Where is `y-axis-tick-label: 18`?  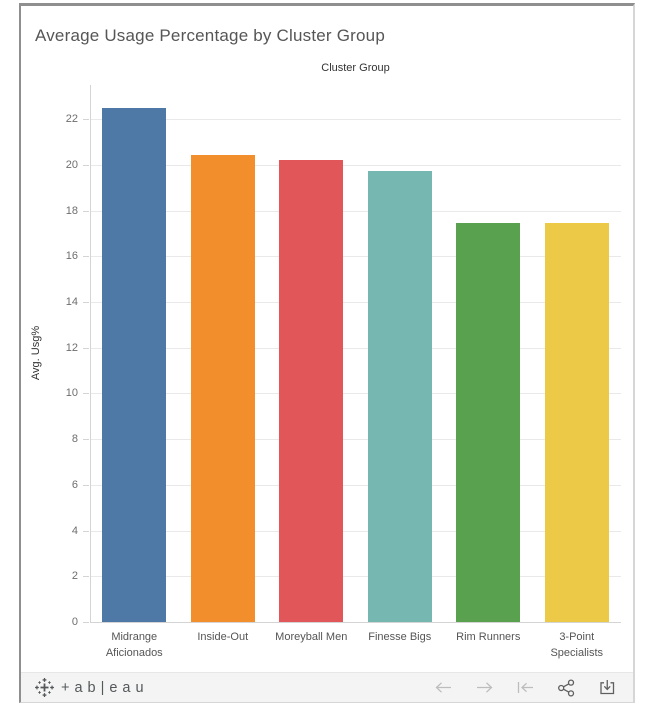 y-axis-tick-label: 18 is located at coordinates (71, 210).